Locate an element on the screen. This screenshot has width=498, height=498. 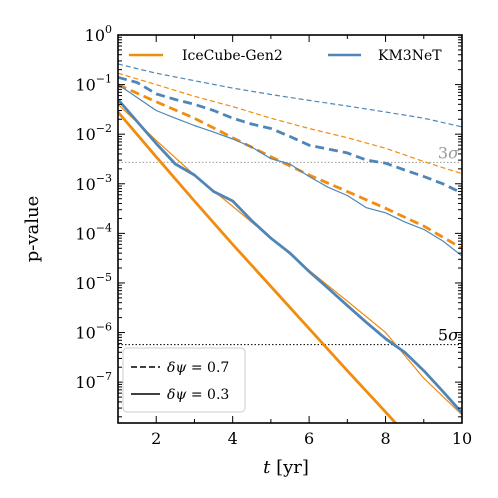
y-tick-label: 10⁻⁴ is located at coordinates (93, 232).